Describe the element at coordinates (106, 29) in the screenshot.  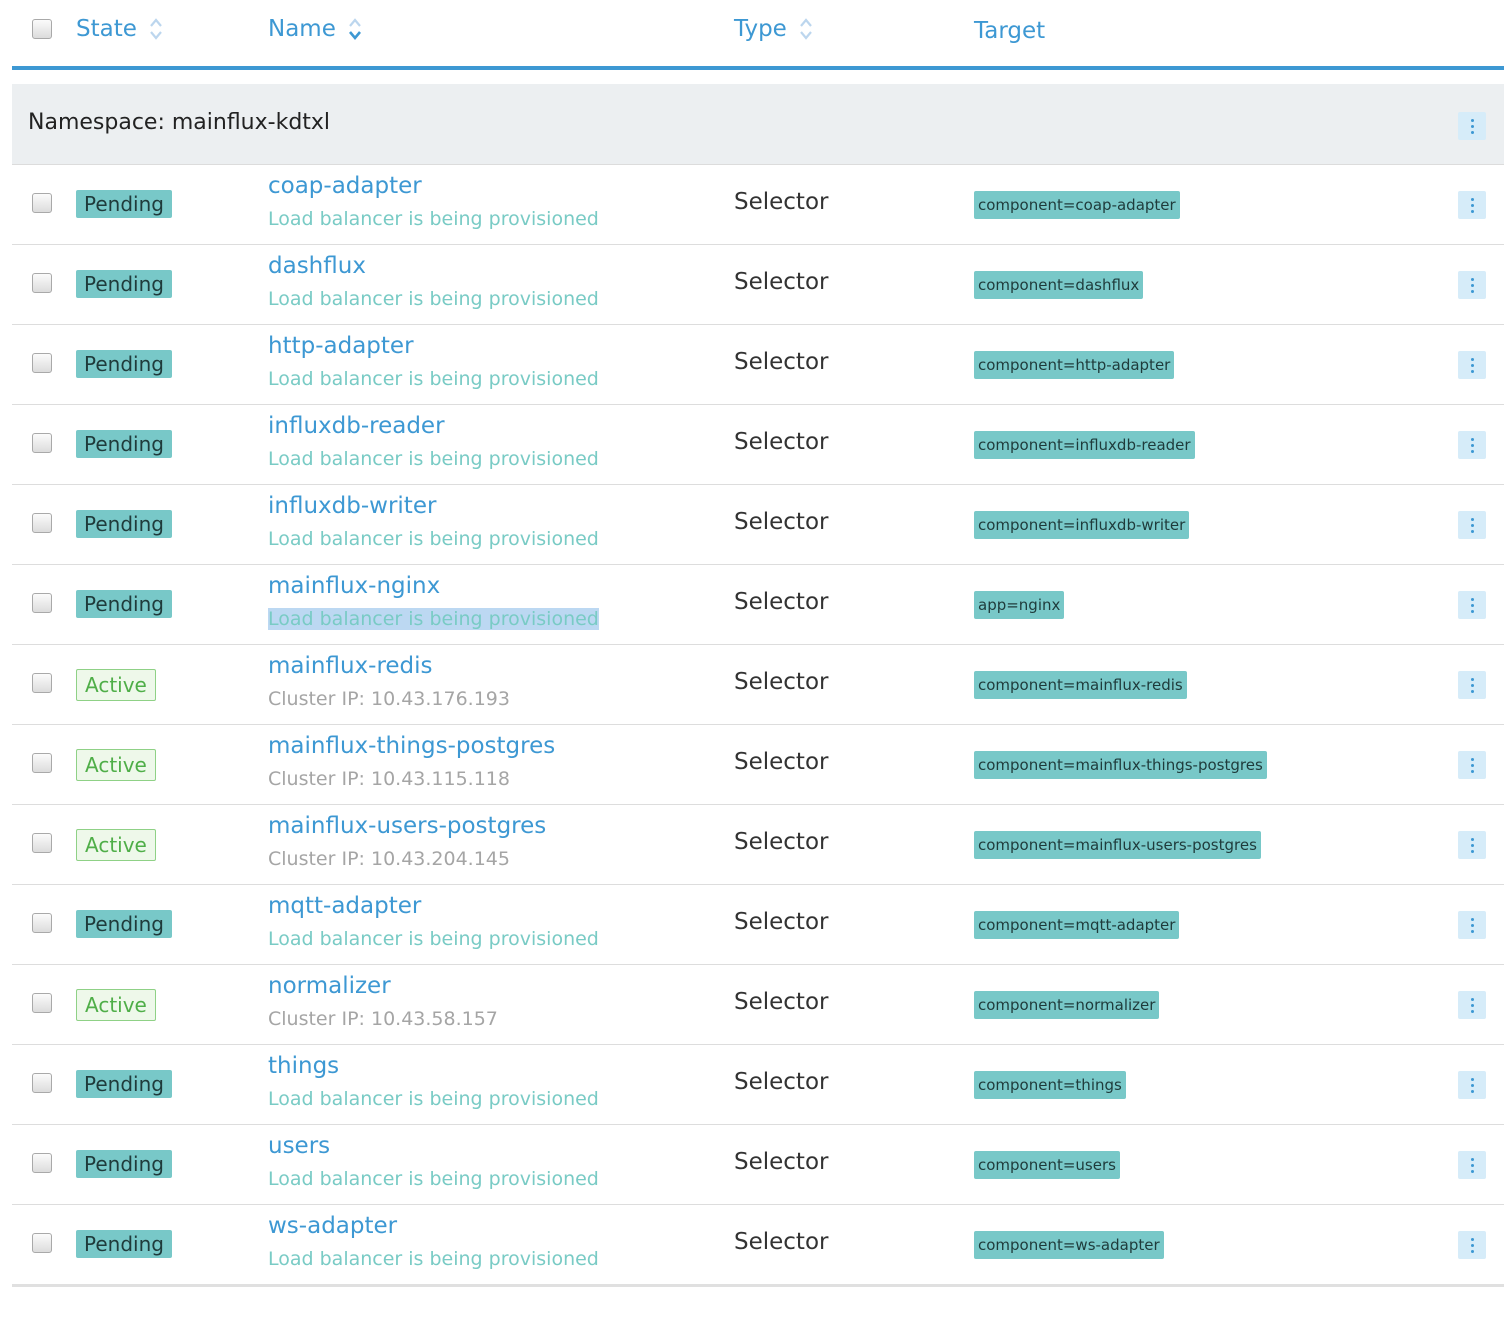
I see `column-header-state-label: State` at that location.